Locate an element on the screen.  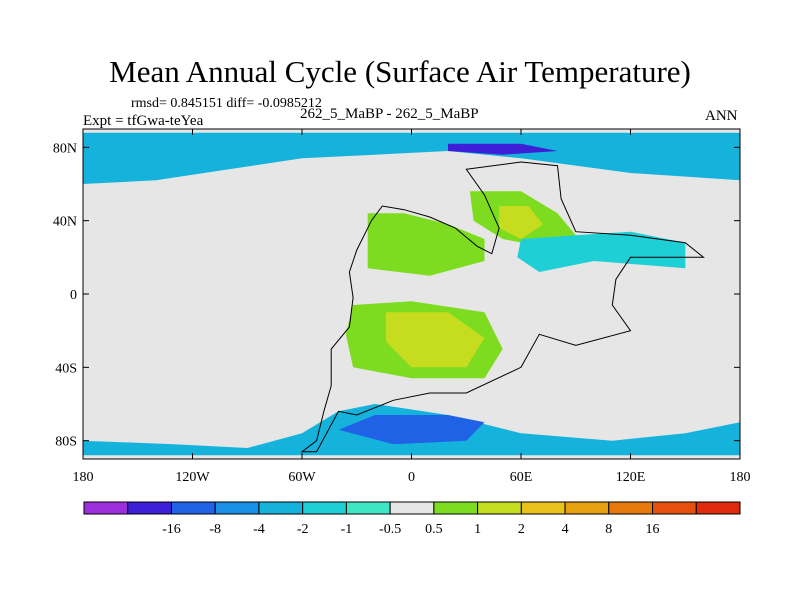
colorbar-label: 4 is located at coordinates (565, 529).